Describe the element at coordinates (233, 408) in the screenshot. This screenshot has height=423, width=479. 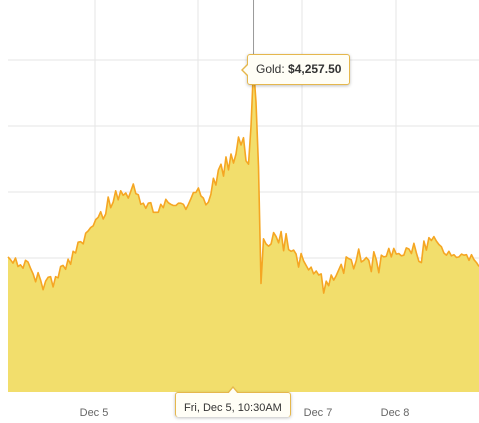
I see `tooltip-time: Fri, Dec 5, 10:30AM` at that location.